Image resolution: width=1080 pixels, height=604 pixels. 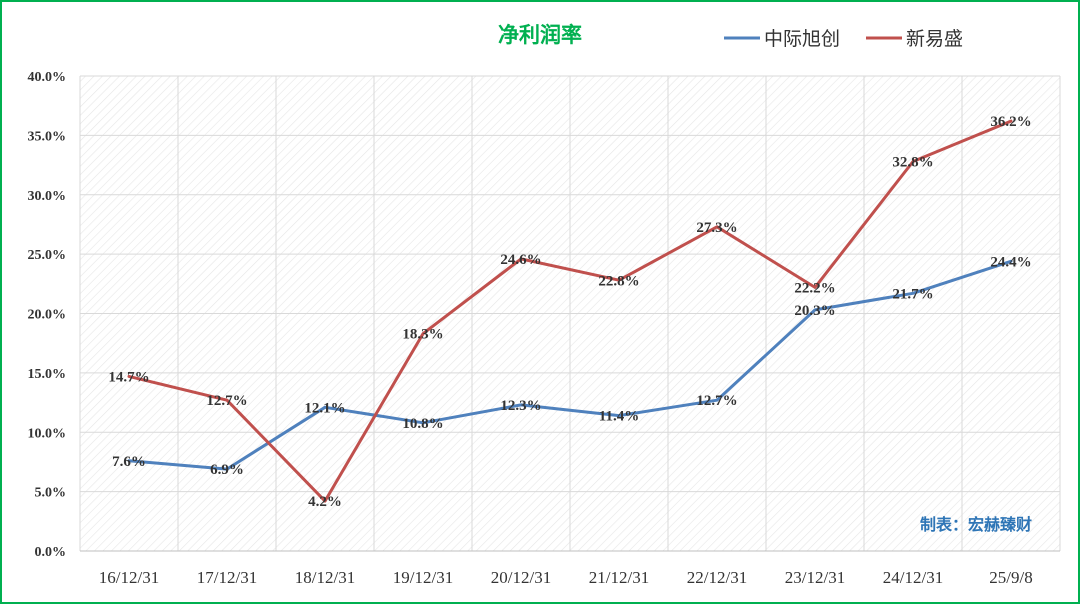 What do you see at coordinates (1010, 122) in the screenshot?
I see `data-label-xinyisheng: 36.2%` at bounding box center [1010, 122].